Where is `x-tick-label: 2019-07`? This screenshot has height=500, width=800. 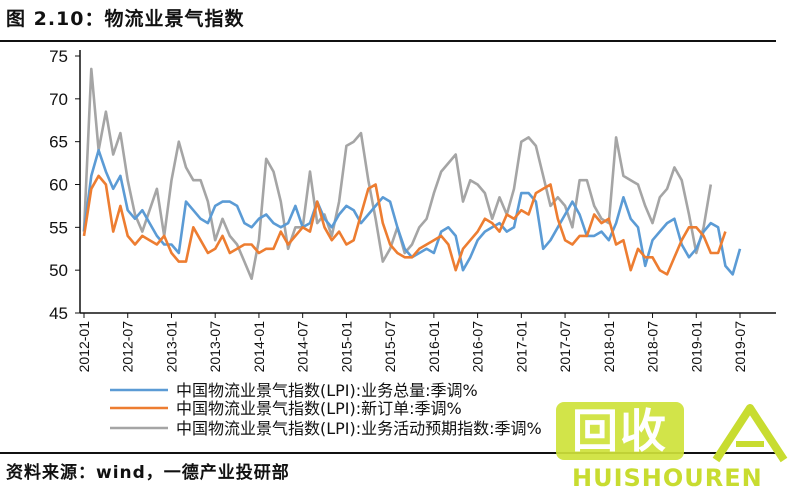 x-tick-label: 2019-07 is located at coordinates (740, 347).